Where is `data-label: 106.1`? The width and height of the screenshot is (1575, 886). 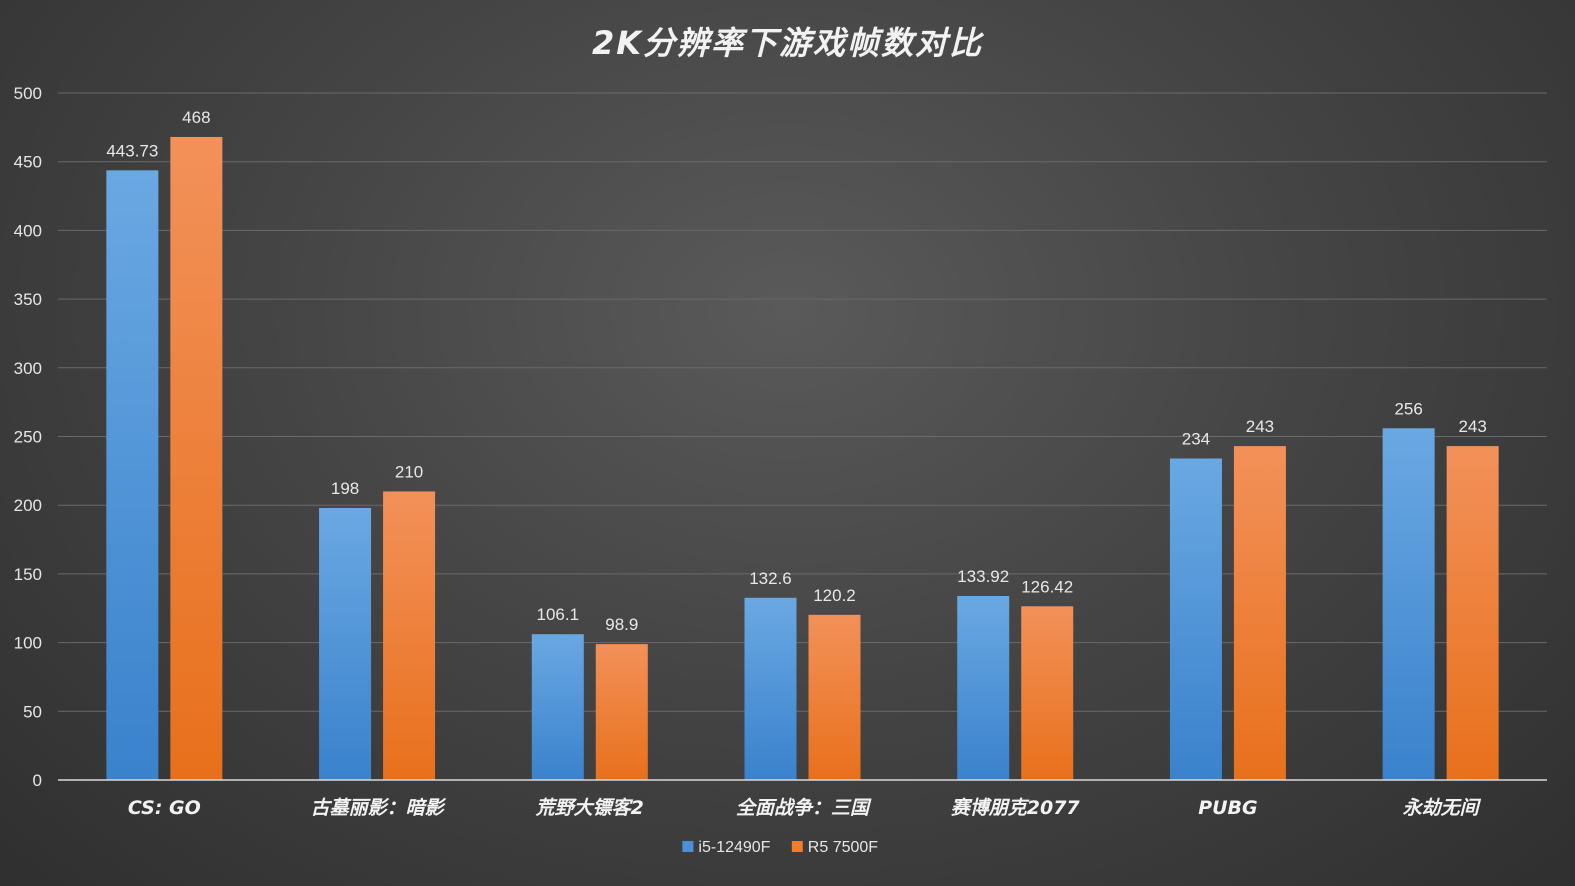
data-label: 106.1 is located at coordinates (558, 614).